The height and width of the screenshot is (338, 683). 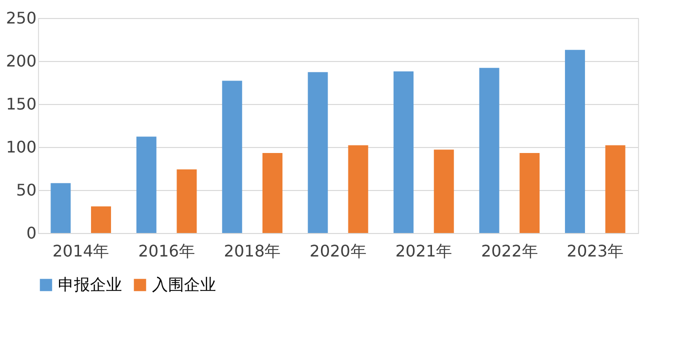 I want to click on y-tick-label: 250, so click(x=21, y=18).